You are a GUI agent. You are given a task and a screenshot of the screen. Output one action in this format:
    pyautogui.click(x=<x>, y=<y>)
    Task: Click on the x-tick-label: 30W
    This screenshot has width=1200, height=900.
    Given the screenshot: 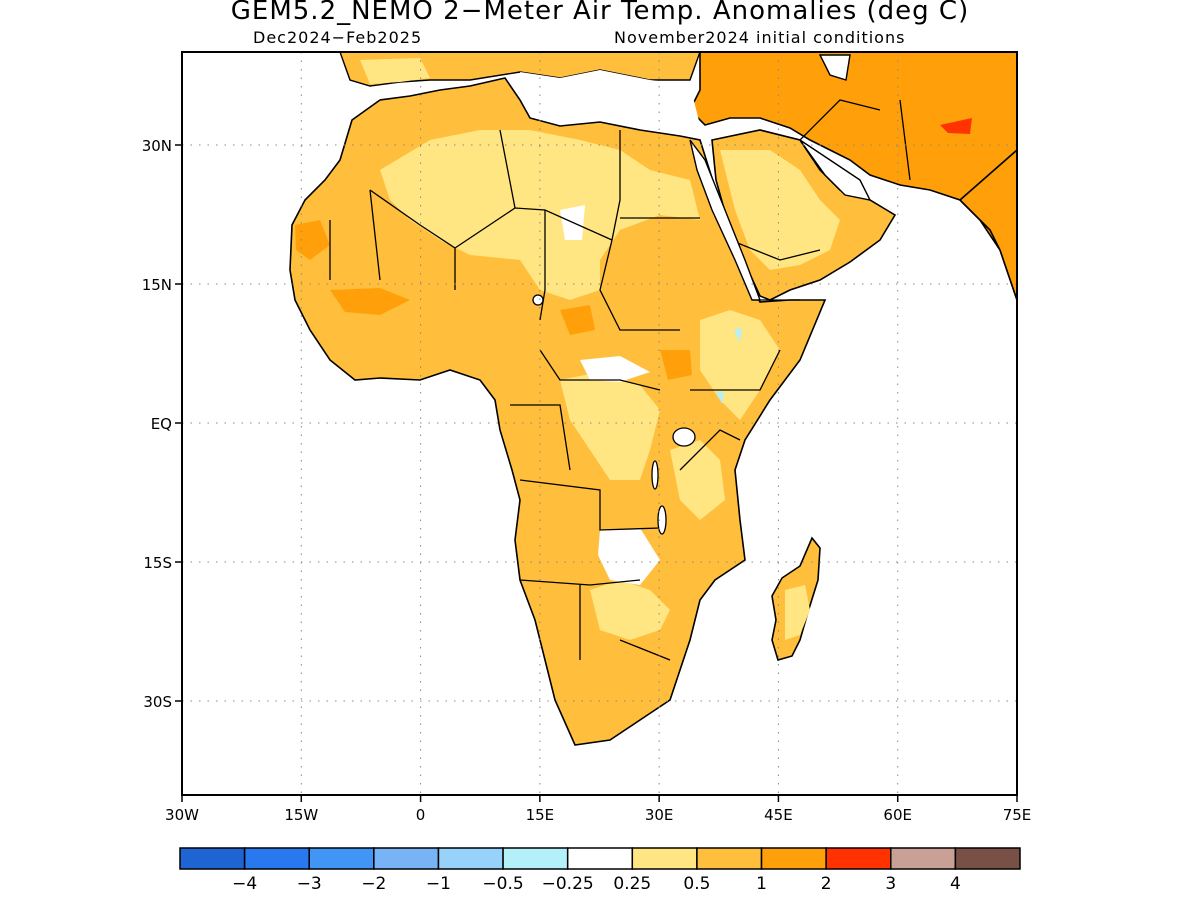 What is the action you would take?
    pyautogui.click(x=182, y=815)
    